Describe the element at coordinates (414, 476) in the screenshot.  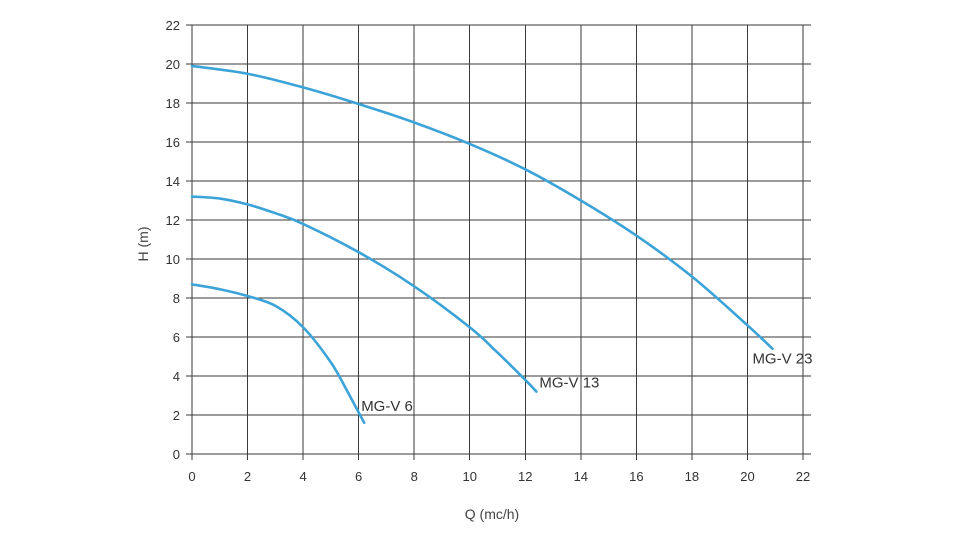
I see `x-tick-label: 8` at that location.